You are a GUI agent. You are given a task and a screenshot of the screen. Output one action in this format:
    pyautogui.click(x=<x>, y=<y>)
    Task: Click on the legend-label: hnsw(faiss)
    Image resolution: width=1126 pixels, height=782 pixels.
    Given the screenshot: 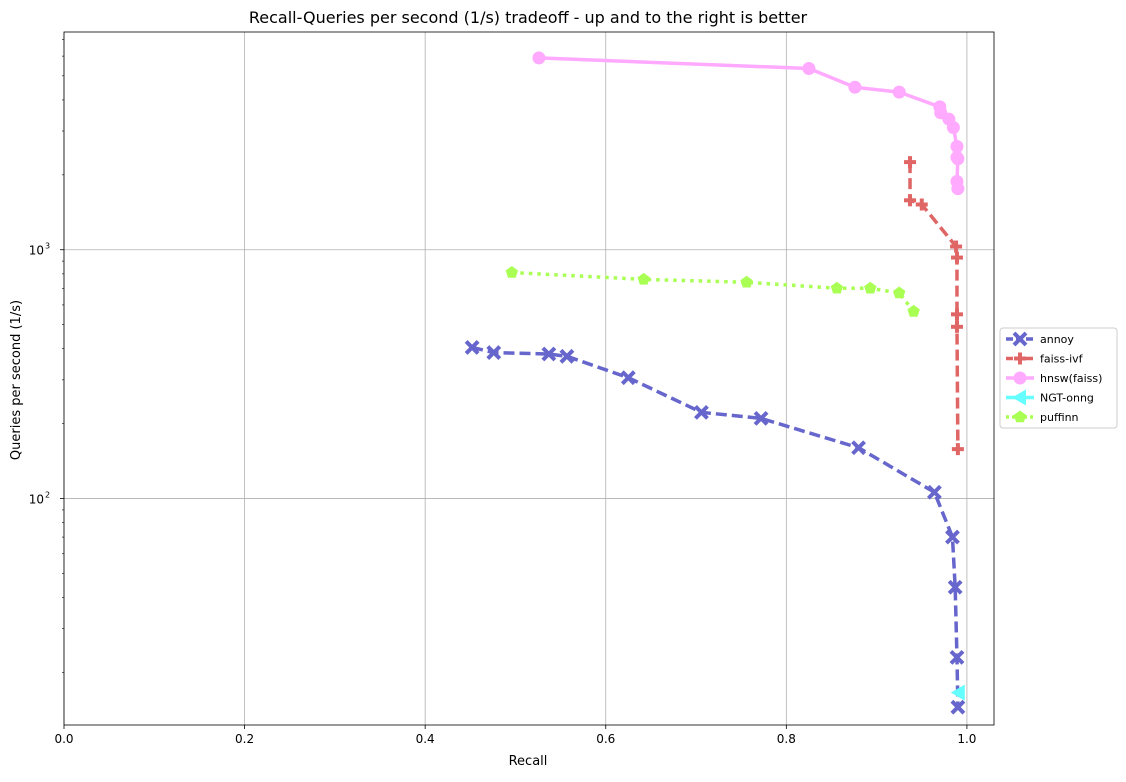 What is the action you would take?
    pyautogui.click(x=1071, y=378)
    